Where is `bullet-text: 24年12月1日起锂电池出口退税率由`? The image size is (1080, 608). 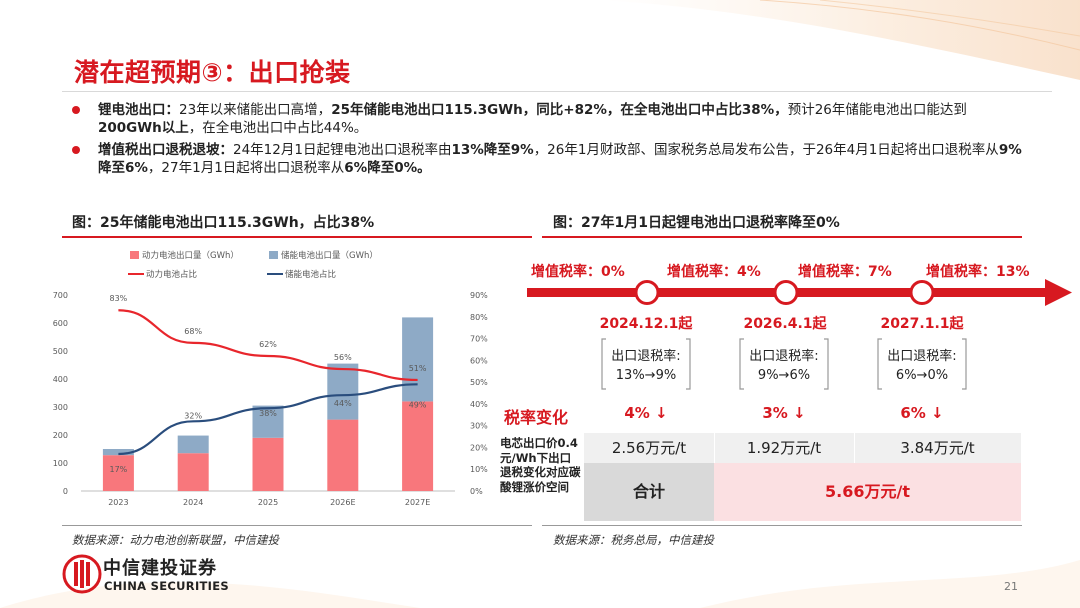 bullet-text: 24年12月1日起锂电池出口退税率由 is located at coordinates (342, 150).